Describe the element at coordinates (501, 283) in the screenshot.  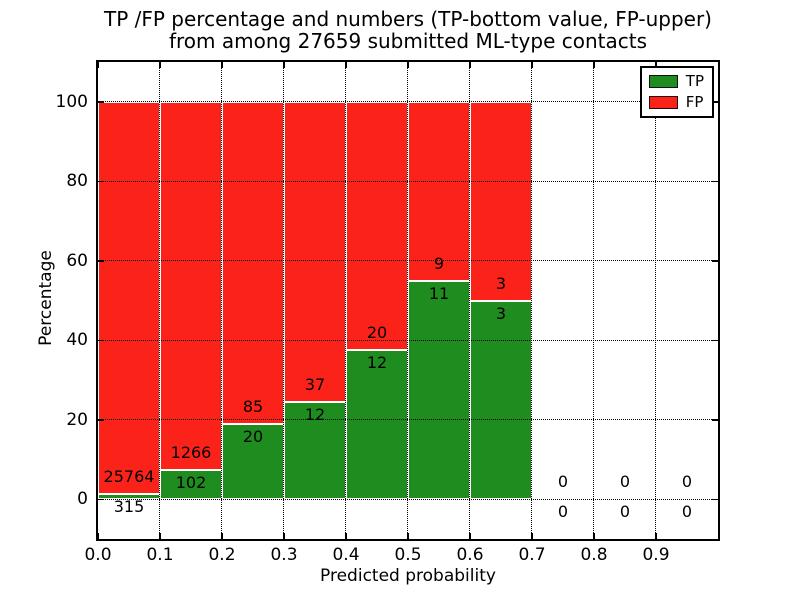
I see `fp-count-label: 3` at that location.